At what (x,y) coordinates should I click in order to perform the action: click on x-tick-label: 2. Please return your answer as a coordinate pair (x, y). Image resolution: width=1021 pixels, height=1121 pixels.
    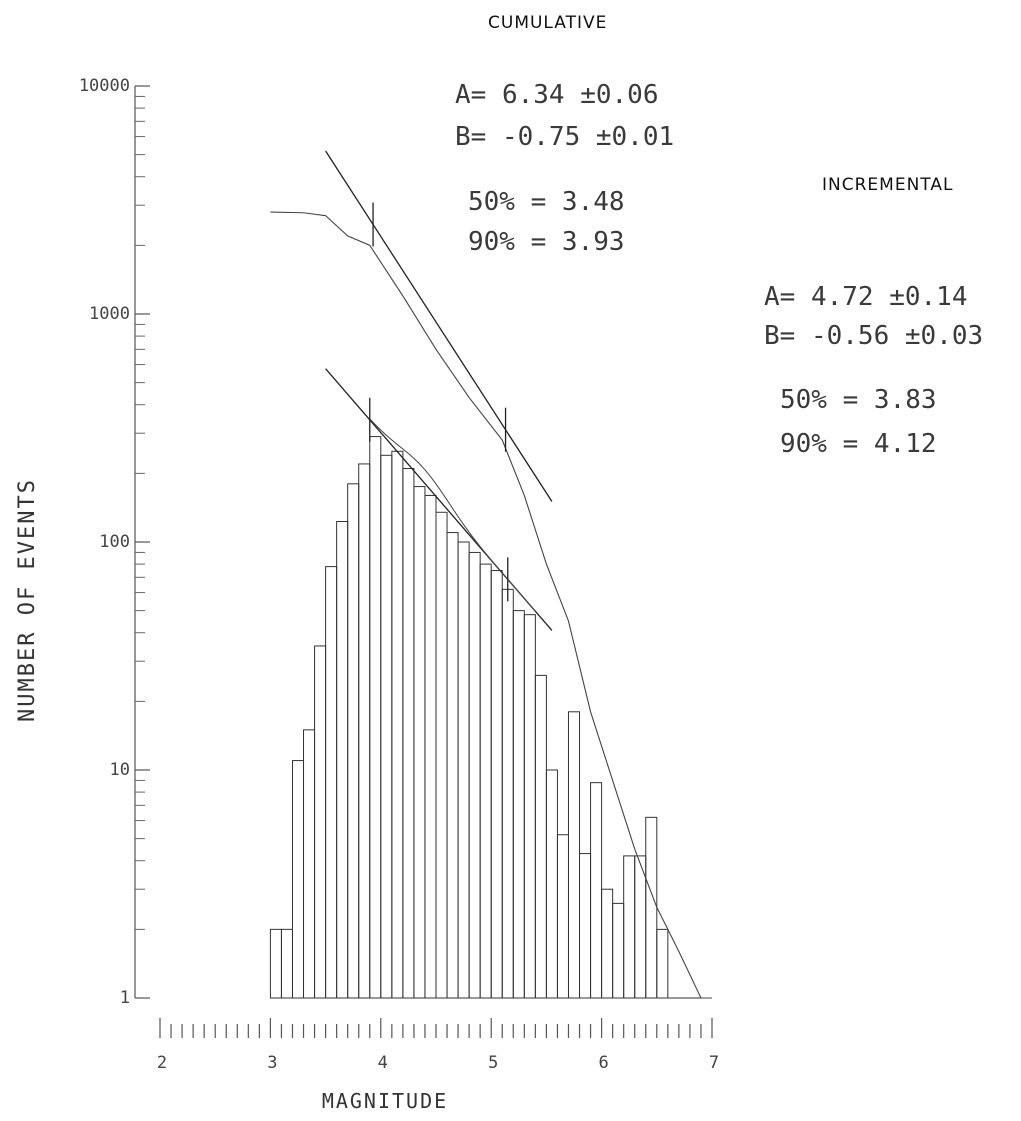
    Looking at the image, I should click on (162, 1063).